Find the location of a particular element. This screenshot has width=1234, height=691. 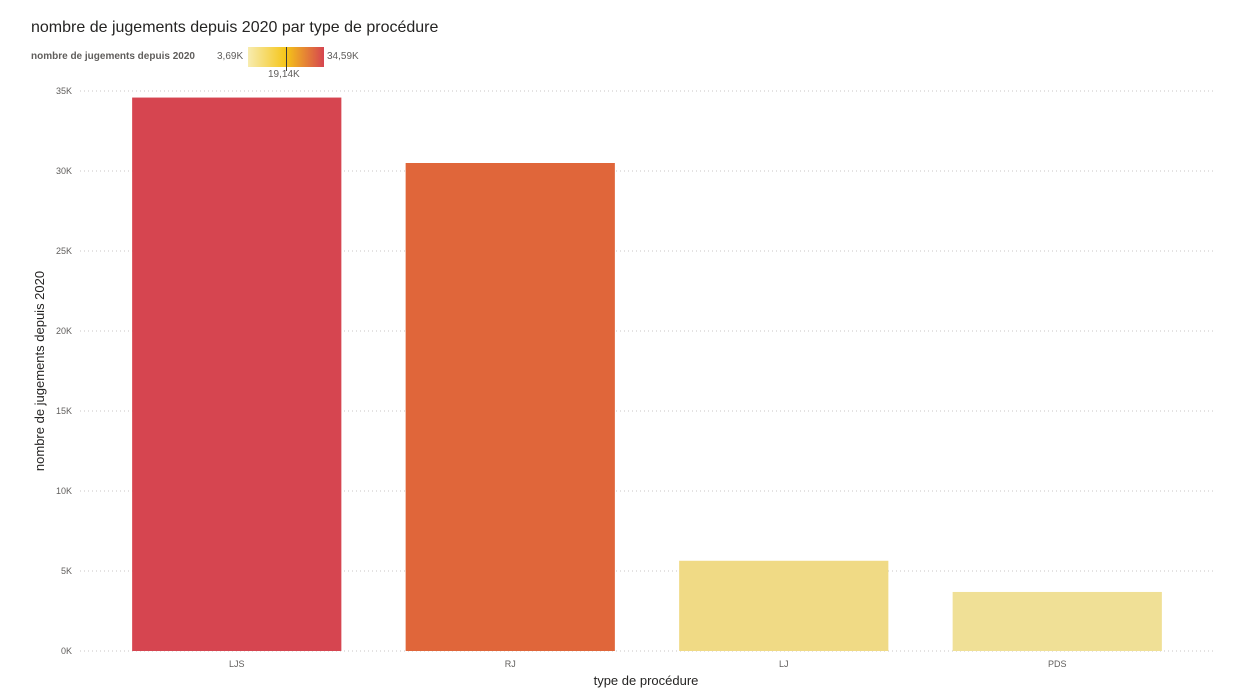

color-legend-min: 3,69K is located at coordinates (230, 56).